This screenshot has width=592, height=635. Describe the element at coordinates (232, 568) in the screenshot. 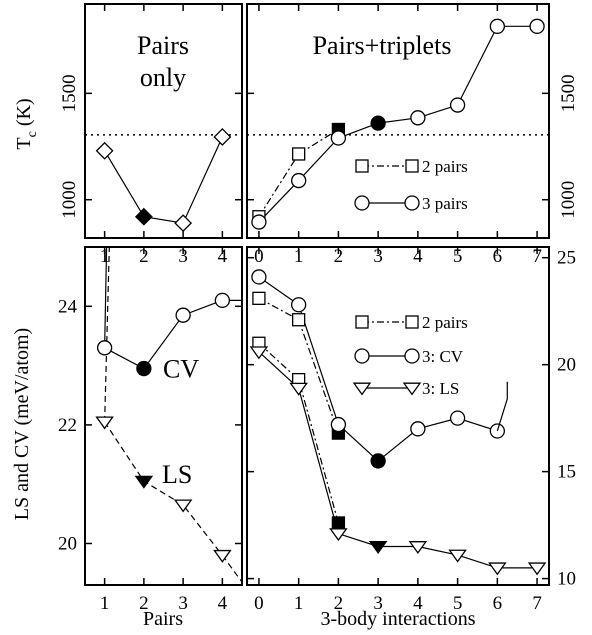

I see `ls-line-tail` at that location.